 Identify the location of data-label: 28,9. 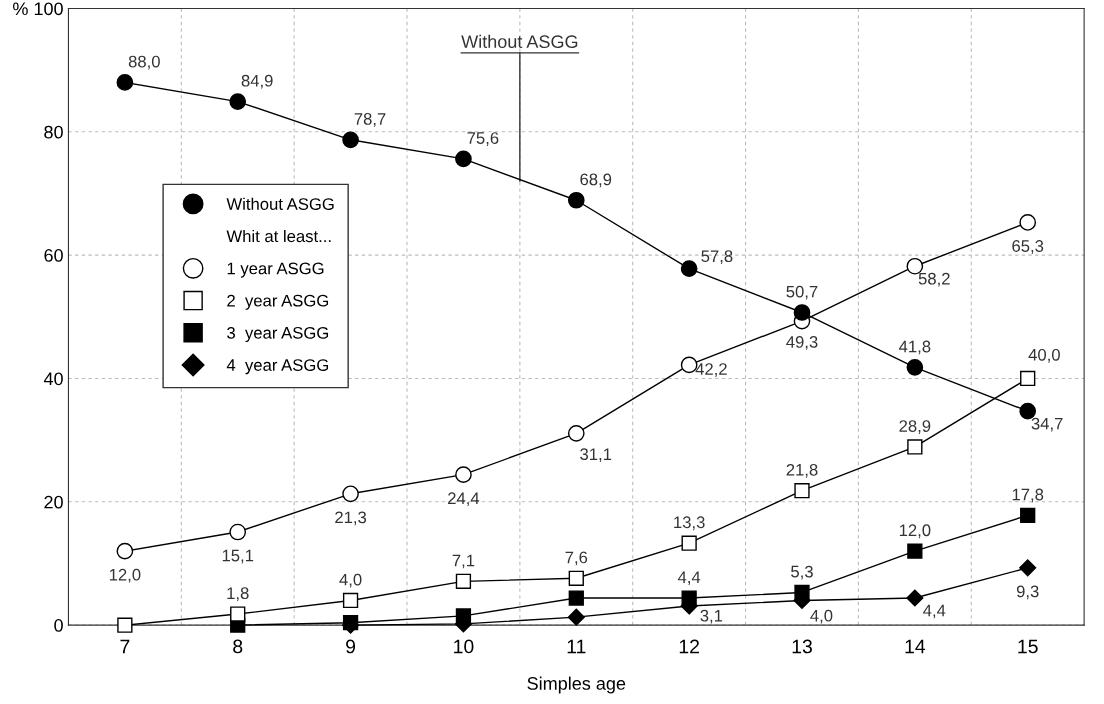
(915, 427).